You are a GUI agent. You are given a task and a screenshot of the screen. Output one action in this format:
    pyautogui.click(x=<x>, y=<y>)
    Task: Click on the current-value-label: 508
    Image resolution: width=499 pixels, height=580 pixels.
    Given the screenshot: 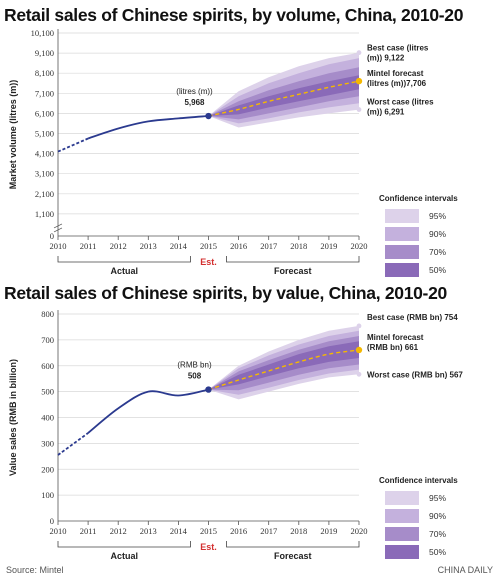 What is the action you would take?
    pyautogui.click(x=195, y=376)
    